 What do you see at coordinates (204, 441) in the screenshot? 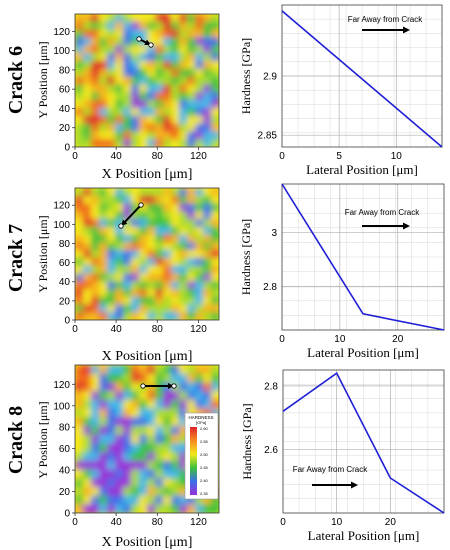
I see `colorbar-label: 2.55` at bounding box center [204, 441].